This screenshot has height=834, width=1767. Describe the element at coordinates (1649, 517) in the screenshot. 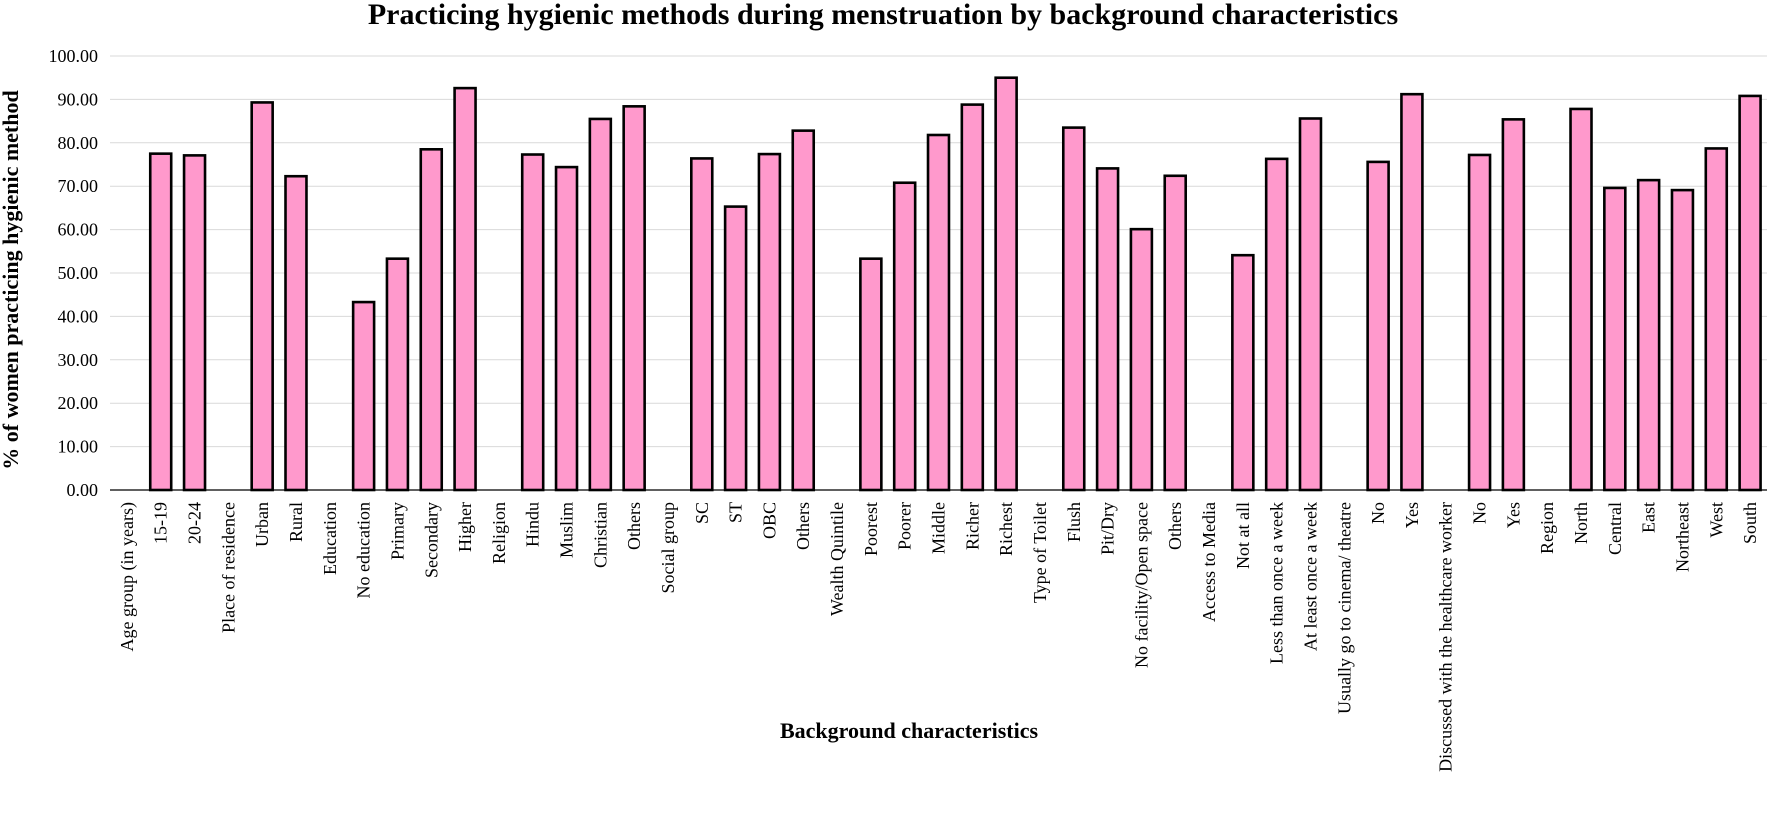

I see `x-category-label: East` at that location.